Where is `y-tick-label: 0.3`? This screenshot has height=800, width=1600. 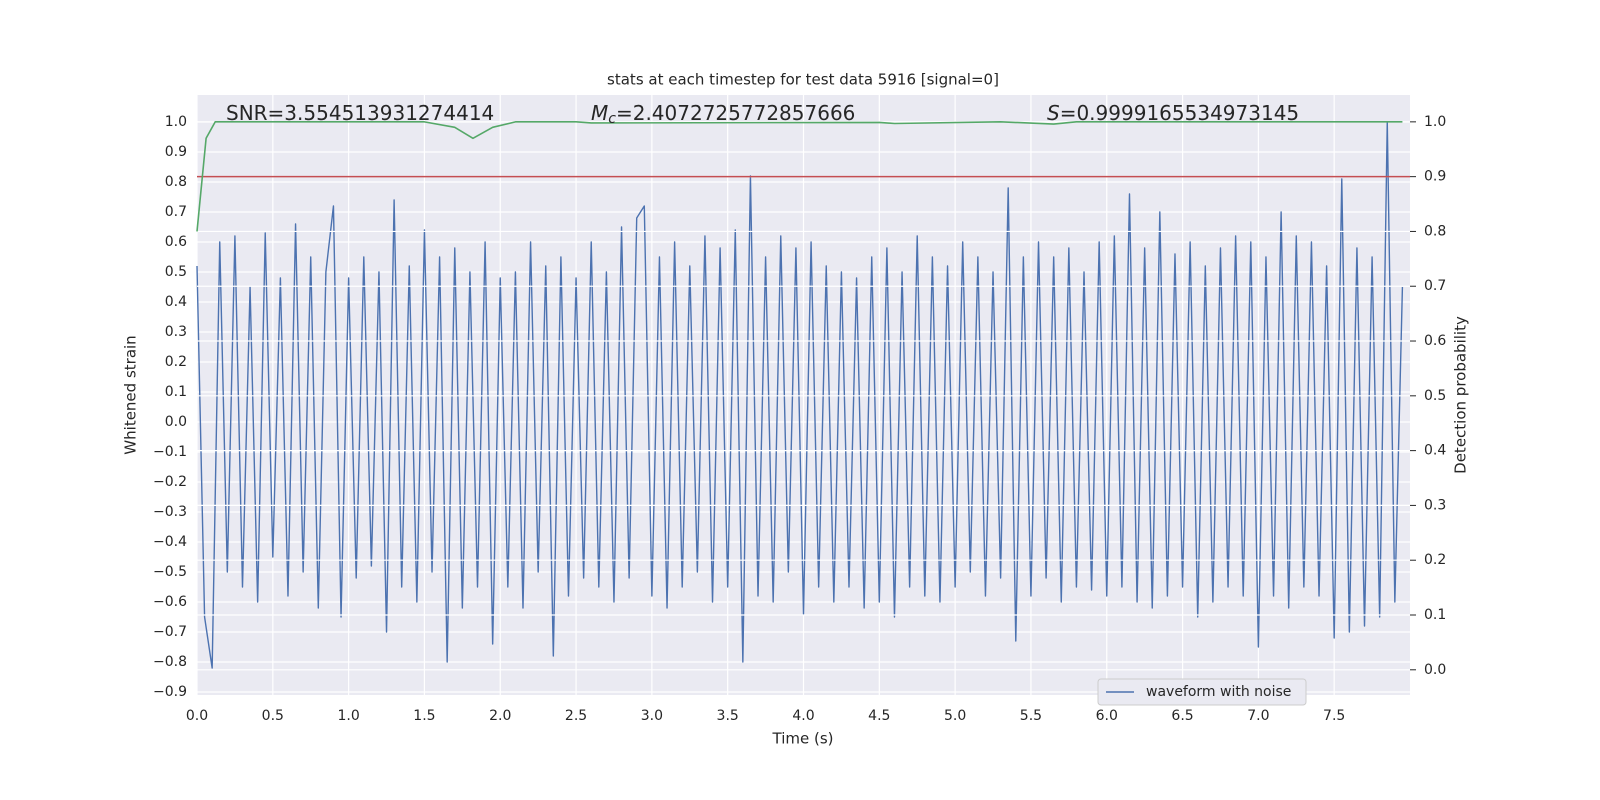 y-tick-label: 0.3 is located at coordinates (176, 332).